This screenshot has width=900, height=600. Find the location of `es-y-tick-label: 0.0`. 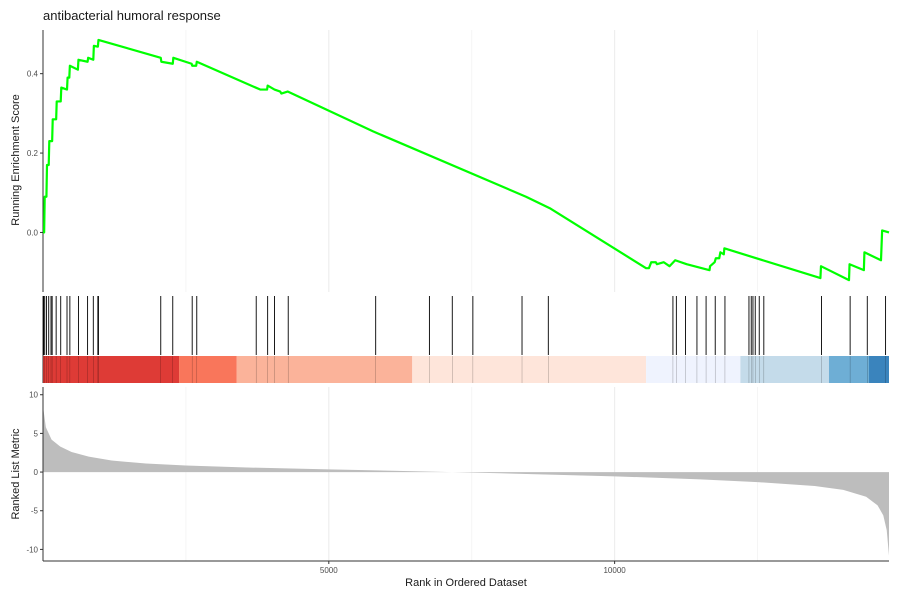

es-y-tick-label: 0.0 is located at coordinates (33, 232).